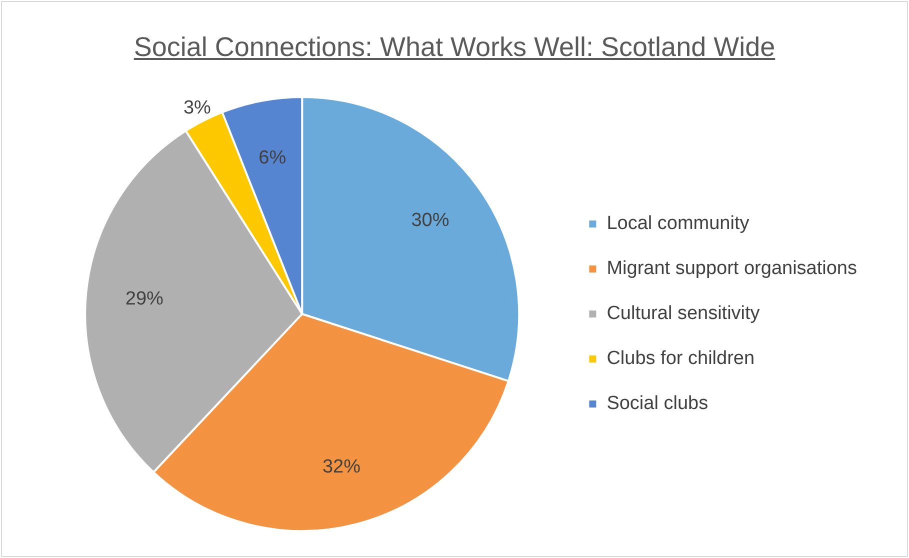  I want to click on data-label: 32%, so click(341, 467).